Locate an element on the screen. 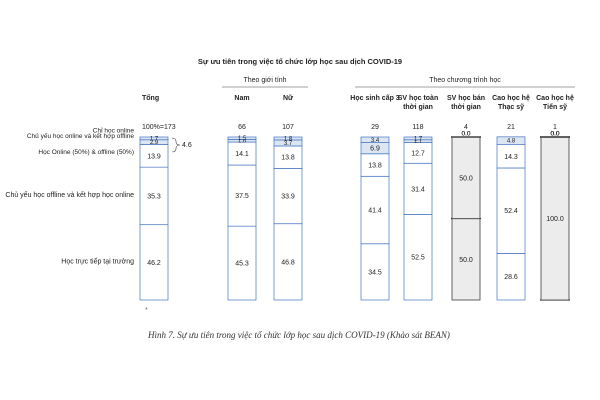 This screenshot has width=600, height=400. category-label-6: Cao học hệ is located at coordinates (511, 98).